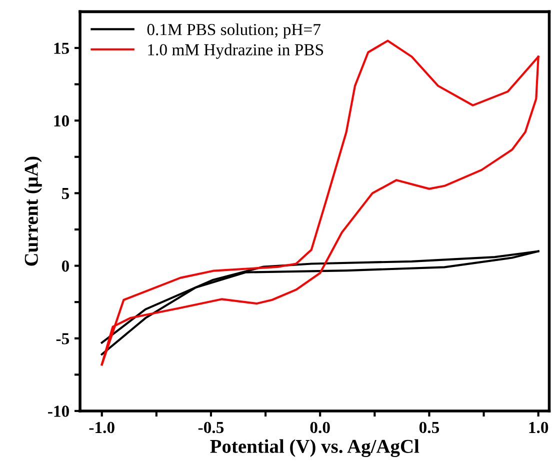 This screenshot has height=467, width=552. What do you see at coordinates (33, 211) in the screenshot?
I see `y-axis-title: Current (µA)` at bounding box center [33, 211].